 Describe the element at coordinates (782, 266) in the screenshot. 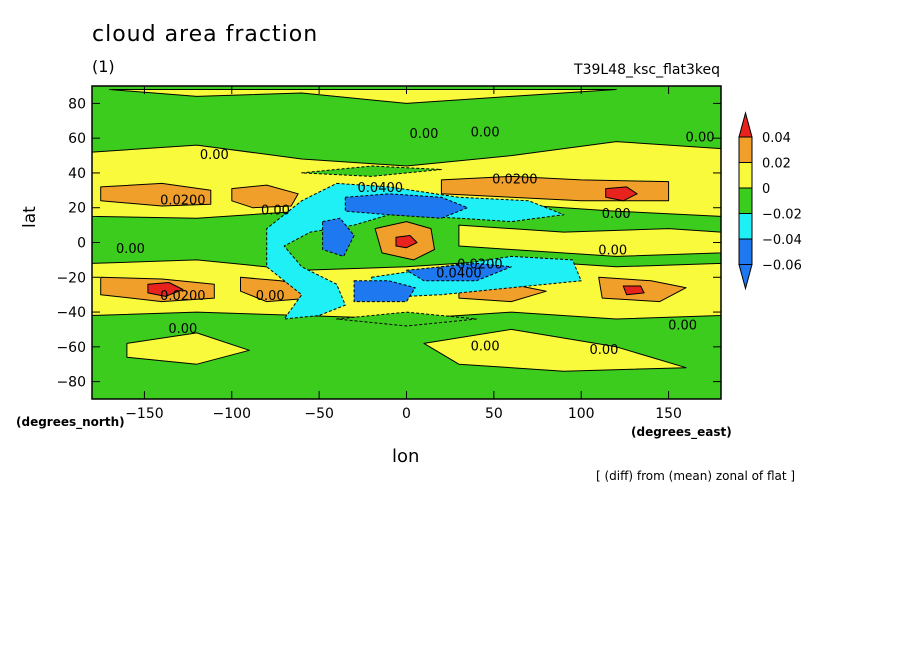

I see `colorbar-label: −0.06` at that location.